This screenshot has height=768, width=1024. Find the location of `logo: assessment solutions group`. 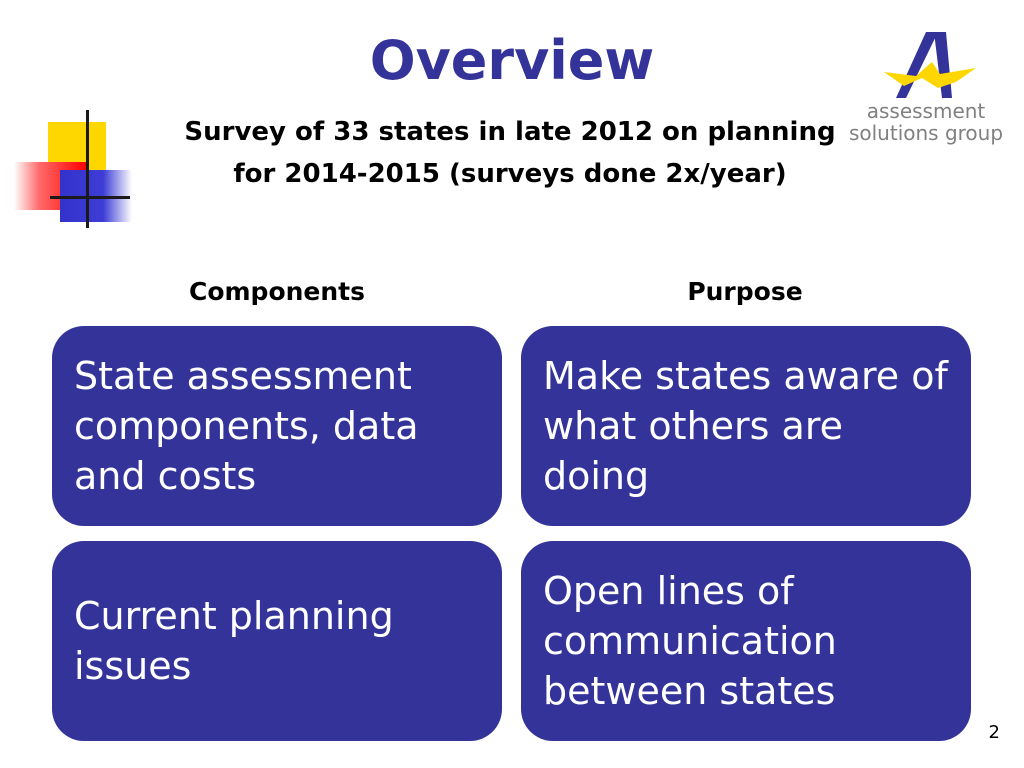

logo: assessment solutions group is located at coordinates (926, 88).